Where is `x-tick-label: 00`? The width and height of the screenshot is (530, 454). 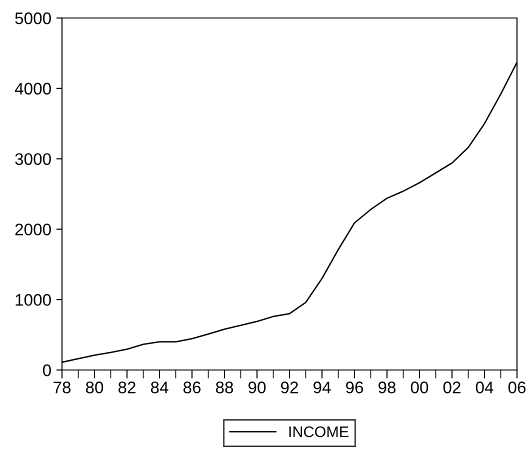 x-tick-label: 00 is located at coordinates (419, 388).